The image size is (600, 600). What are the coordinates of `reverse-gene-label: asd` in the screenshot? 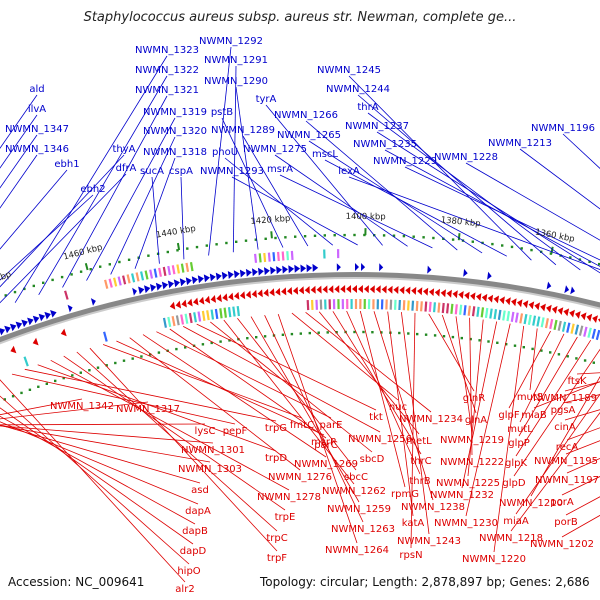 It's located at (200, 490).